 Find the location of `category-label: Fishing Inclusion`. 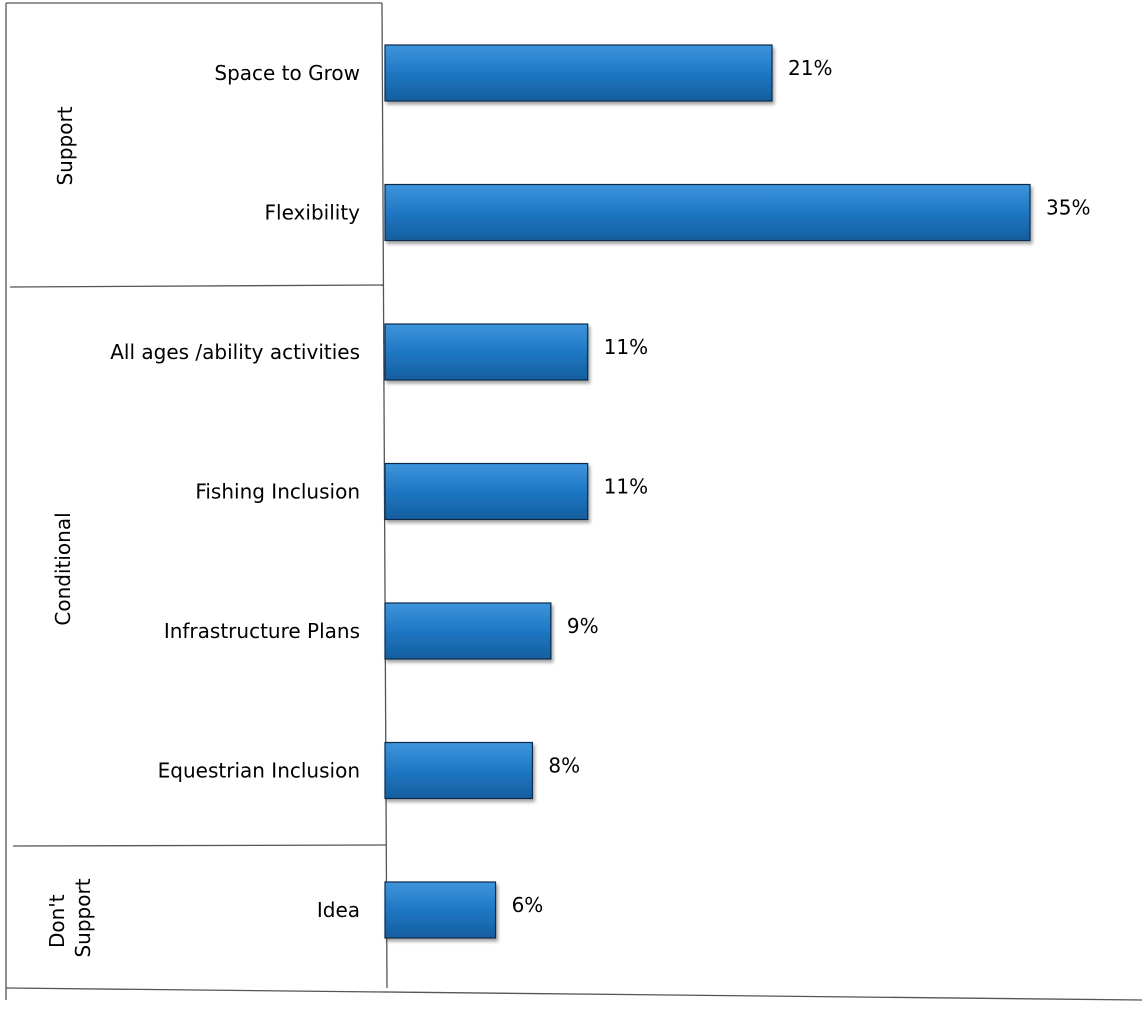

category-label: Fishing Inclusion is located at coordinates (277, 492).